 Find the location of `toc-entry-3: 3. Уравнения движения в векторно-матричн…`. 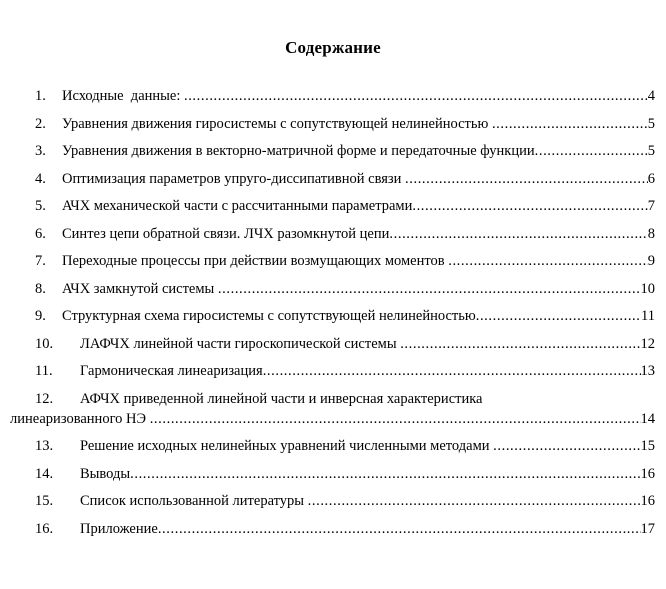

toc-entry-3: 3. Уравнения движения в векторно-матричн… is located at coordinates (332, 151).